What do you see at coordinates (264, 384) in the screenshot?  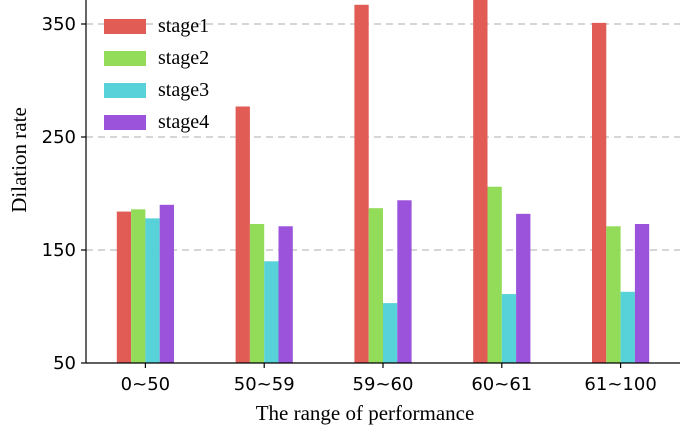 I see `x-tick-label-1: 50~59` at bounding box center [264, 384].